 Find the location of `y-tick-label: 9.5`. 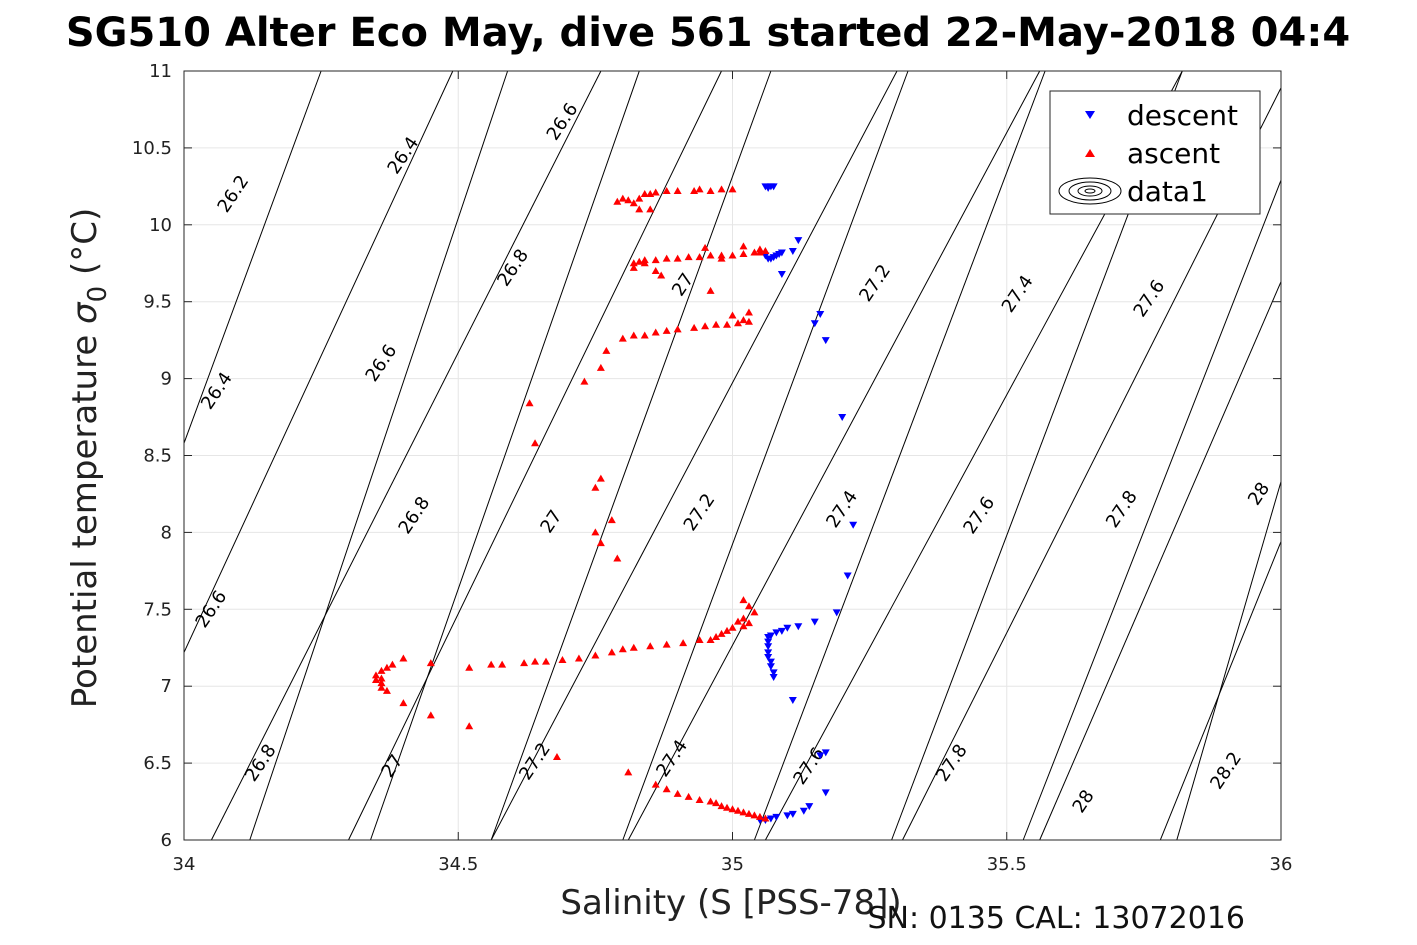

y-tick-label: 9.5 is located at coordinates (157, 302).